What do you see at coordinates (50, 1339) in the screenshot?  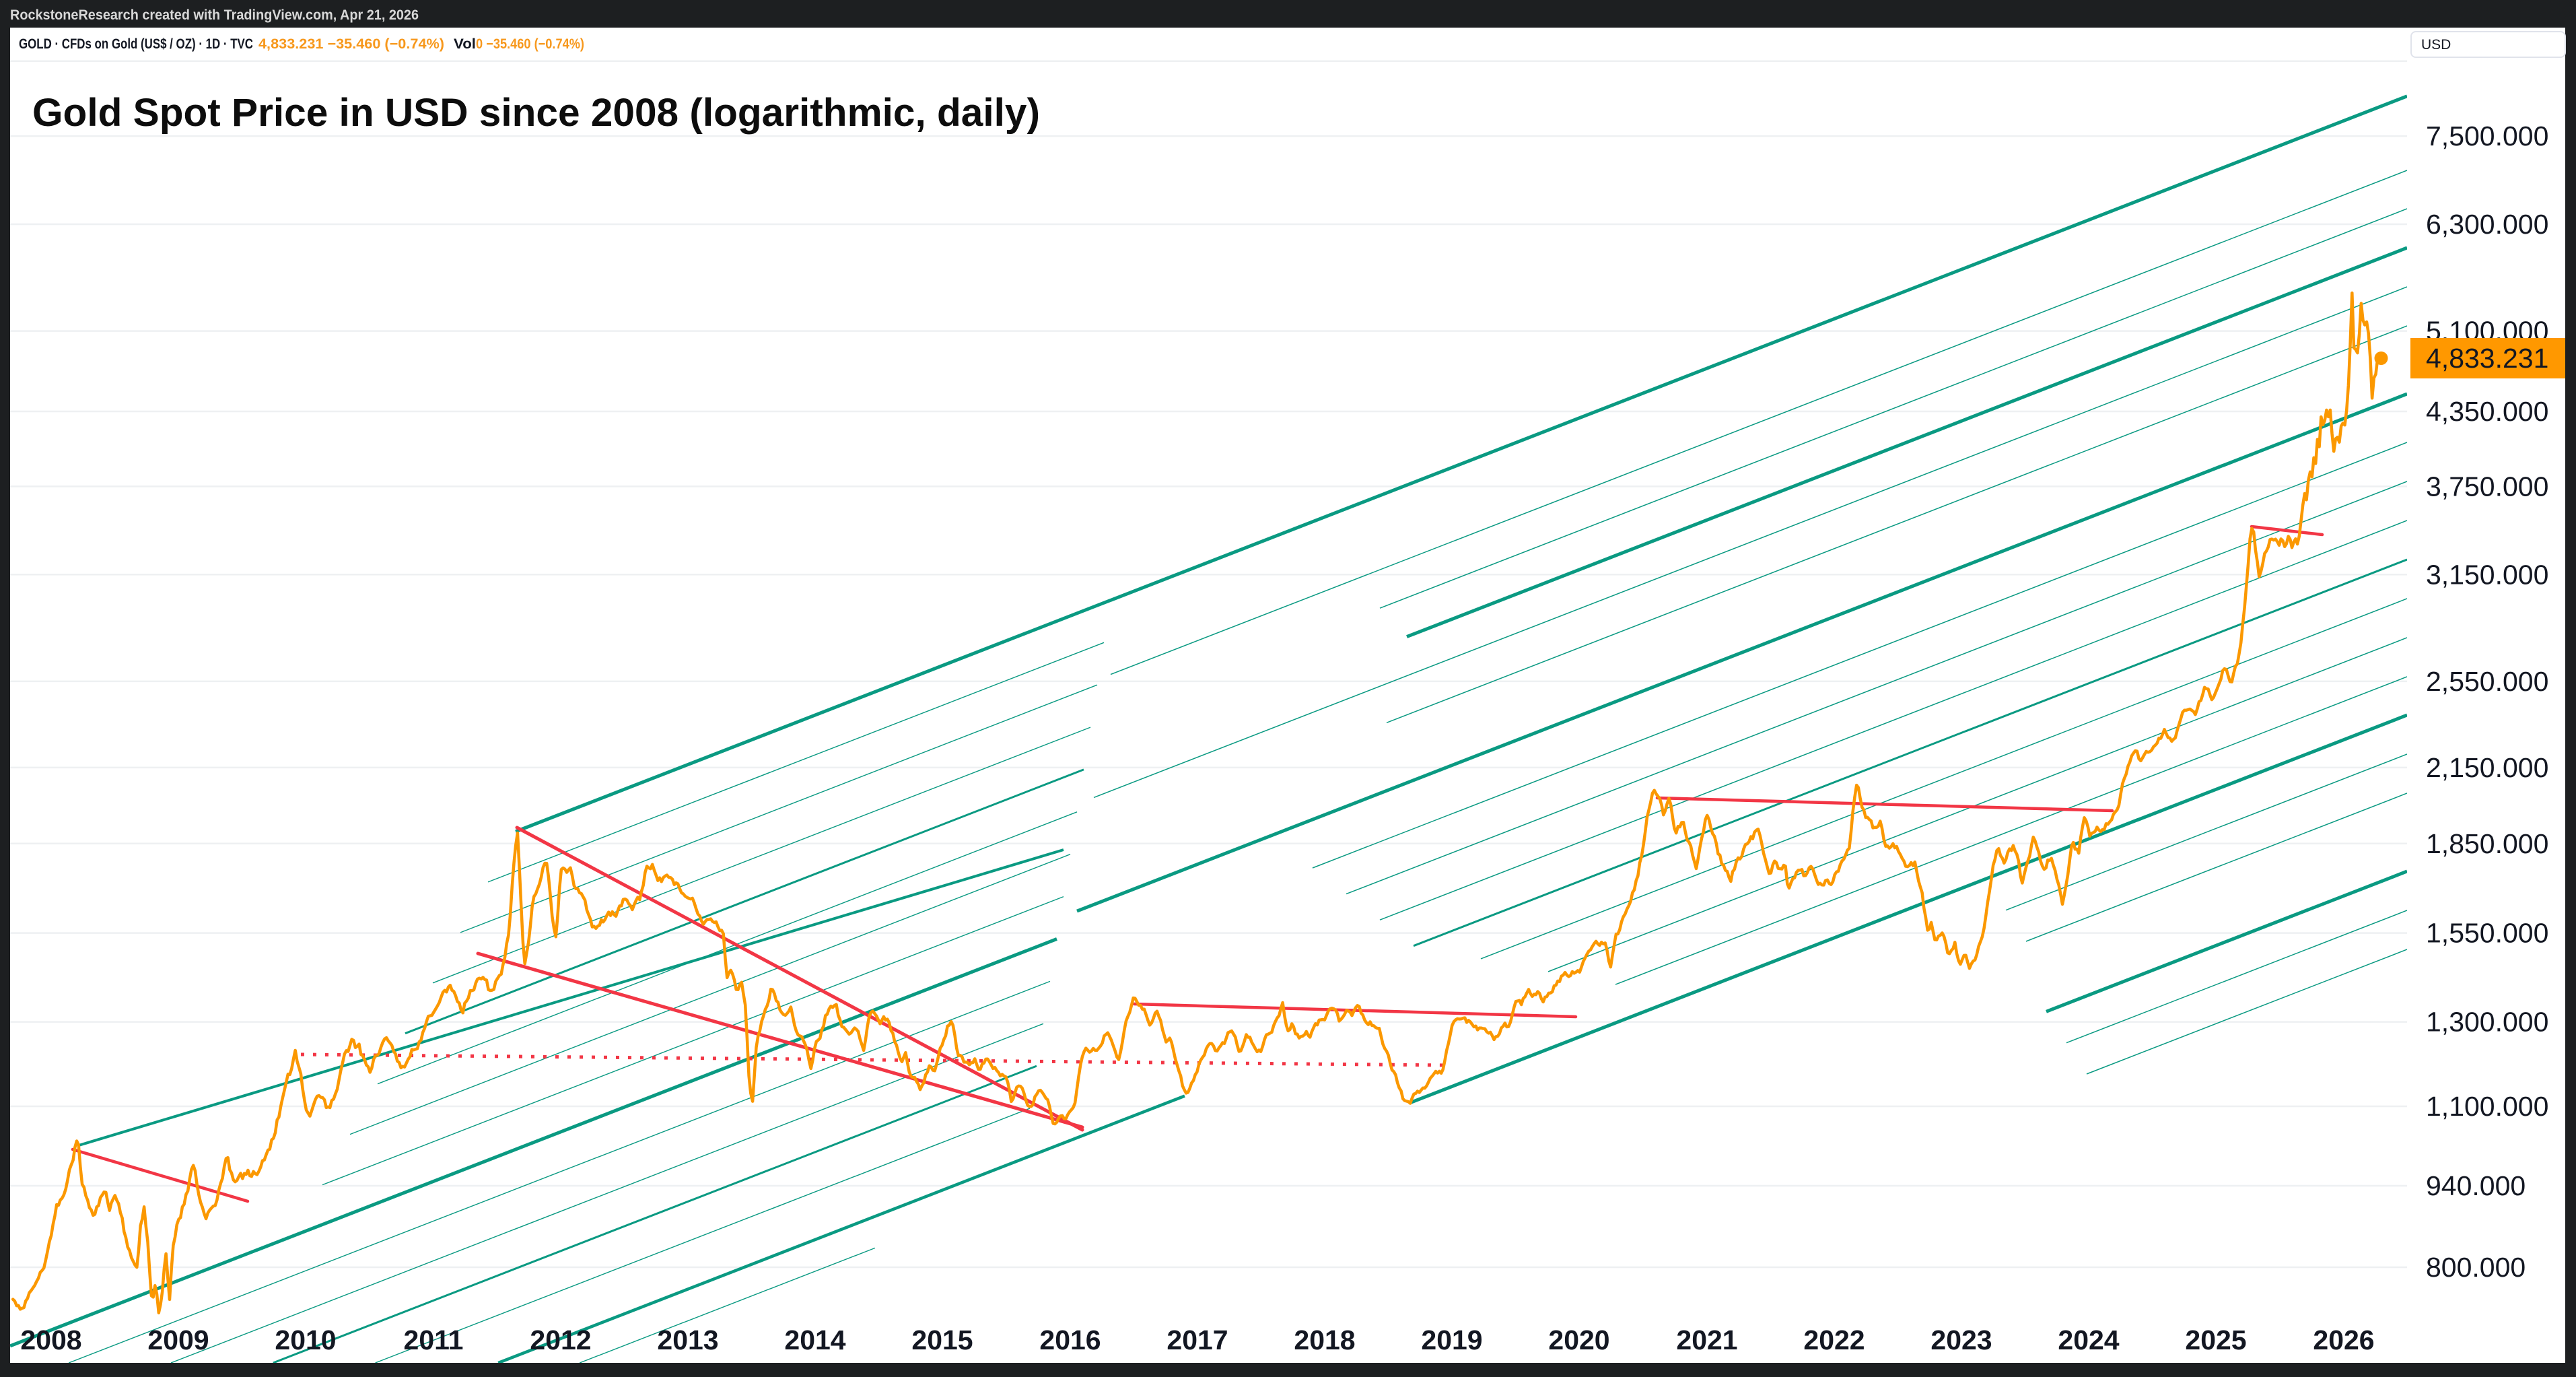 I see `svg-text: 2008` at bounding box center [50, 1339].